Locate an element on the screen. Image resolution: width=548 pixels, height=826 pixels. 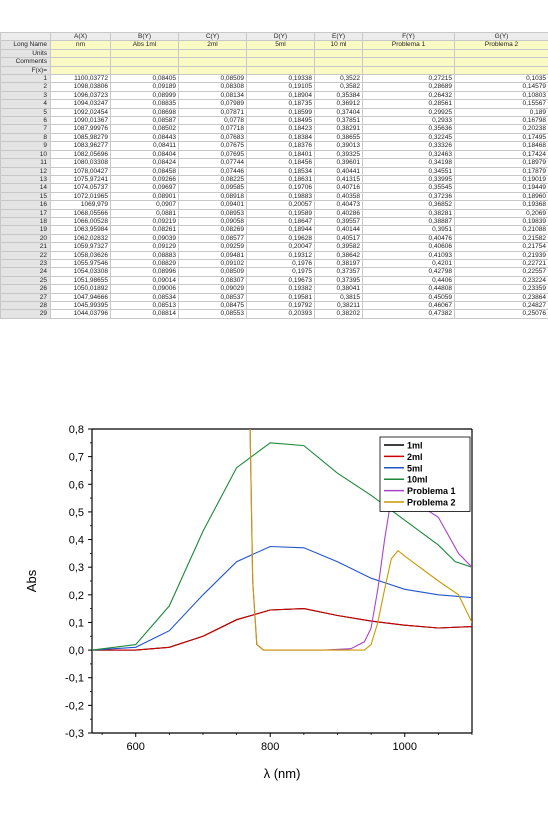
table-cell: 0,18456 is located at coordinates (280, 163).